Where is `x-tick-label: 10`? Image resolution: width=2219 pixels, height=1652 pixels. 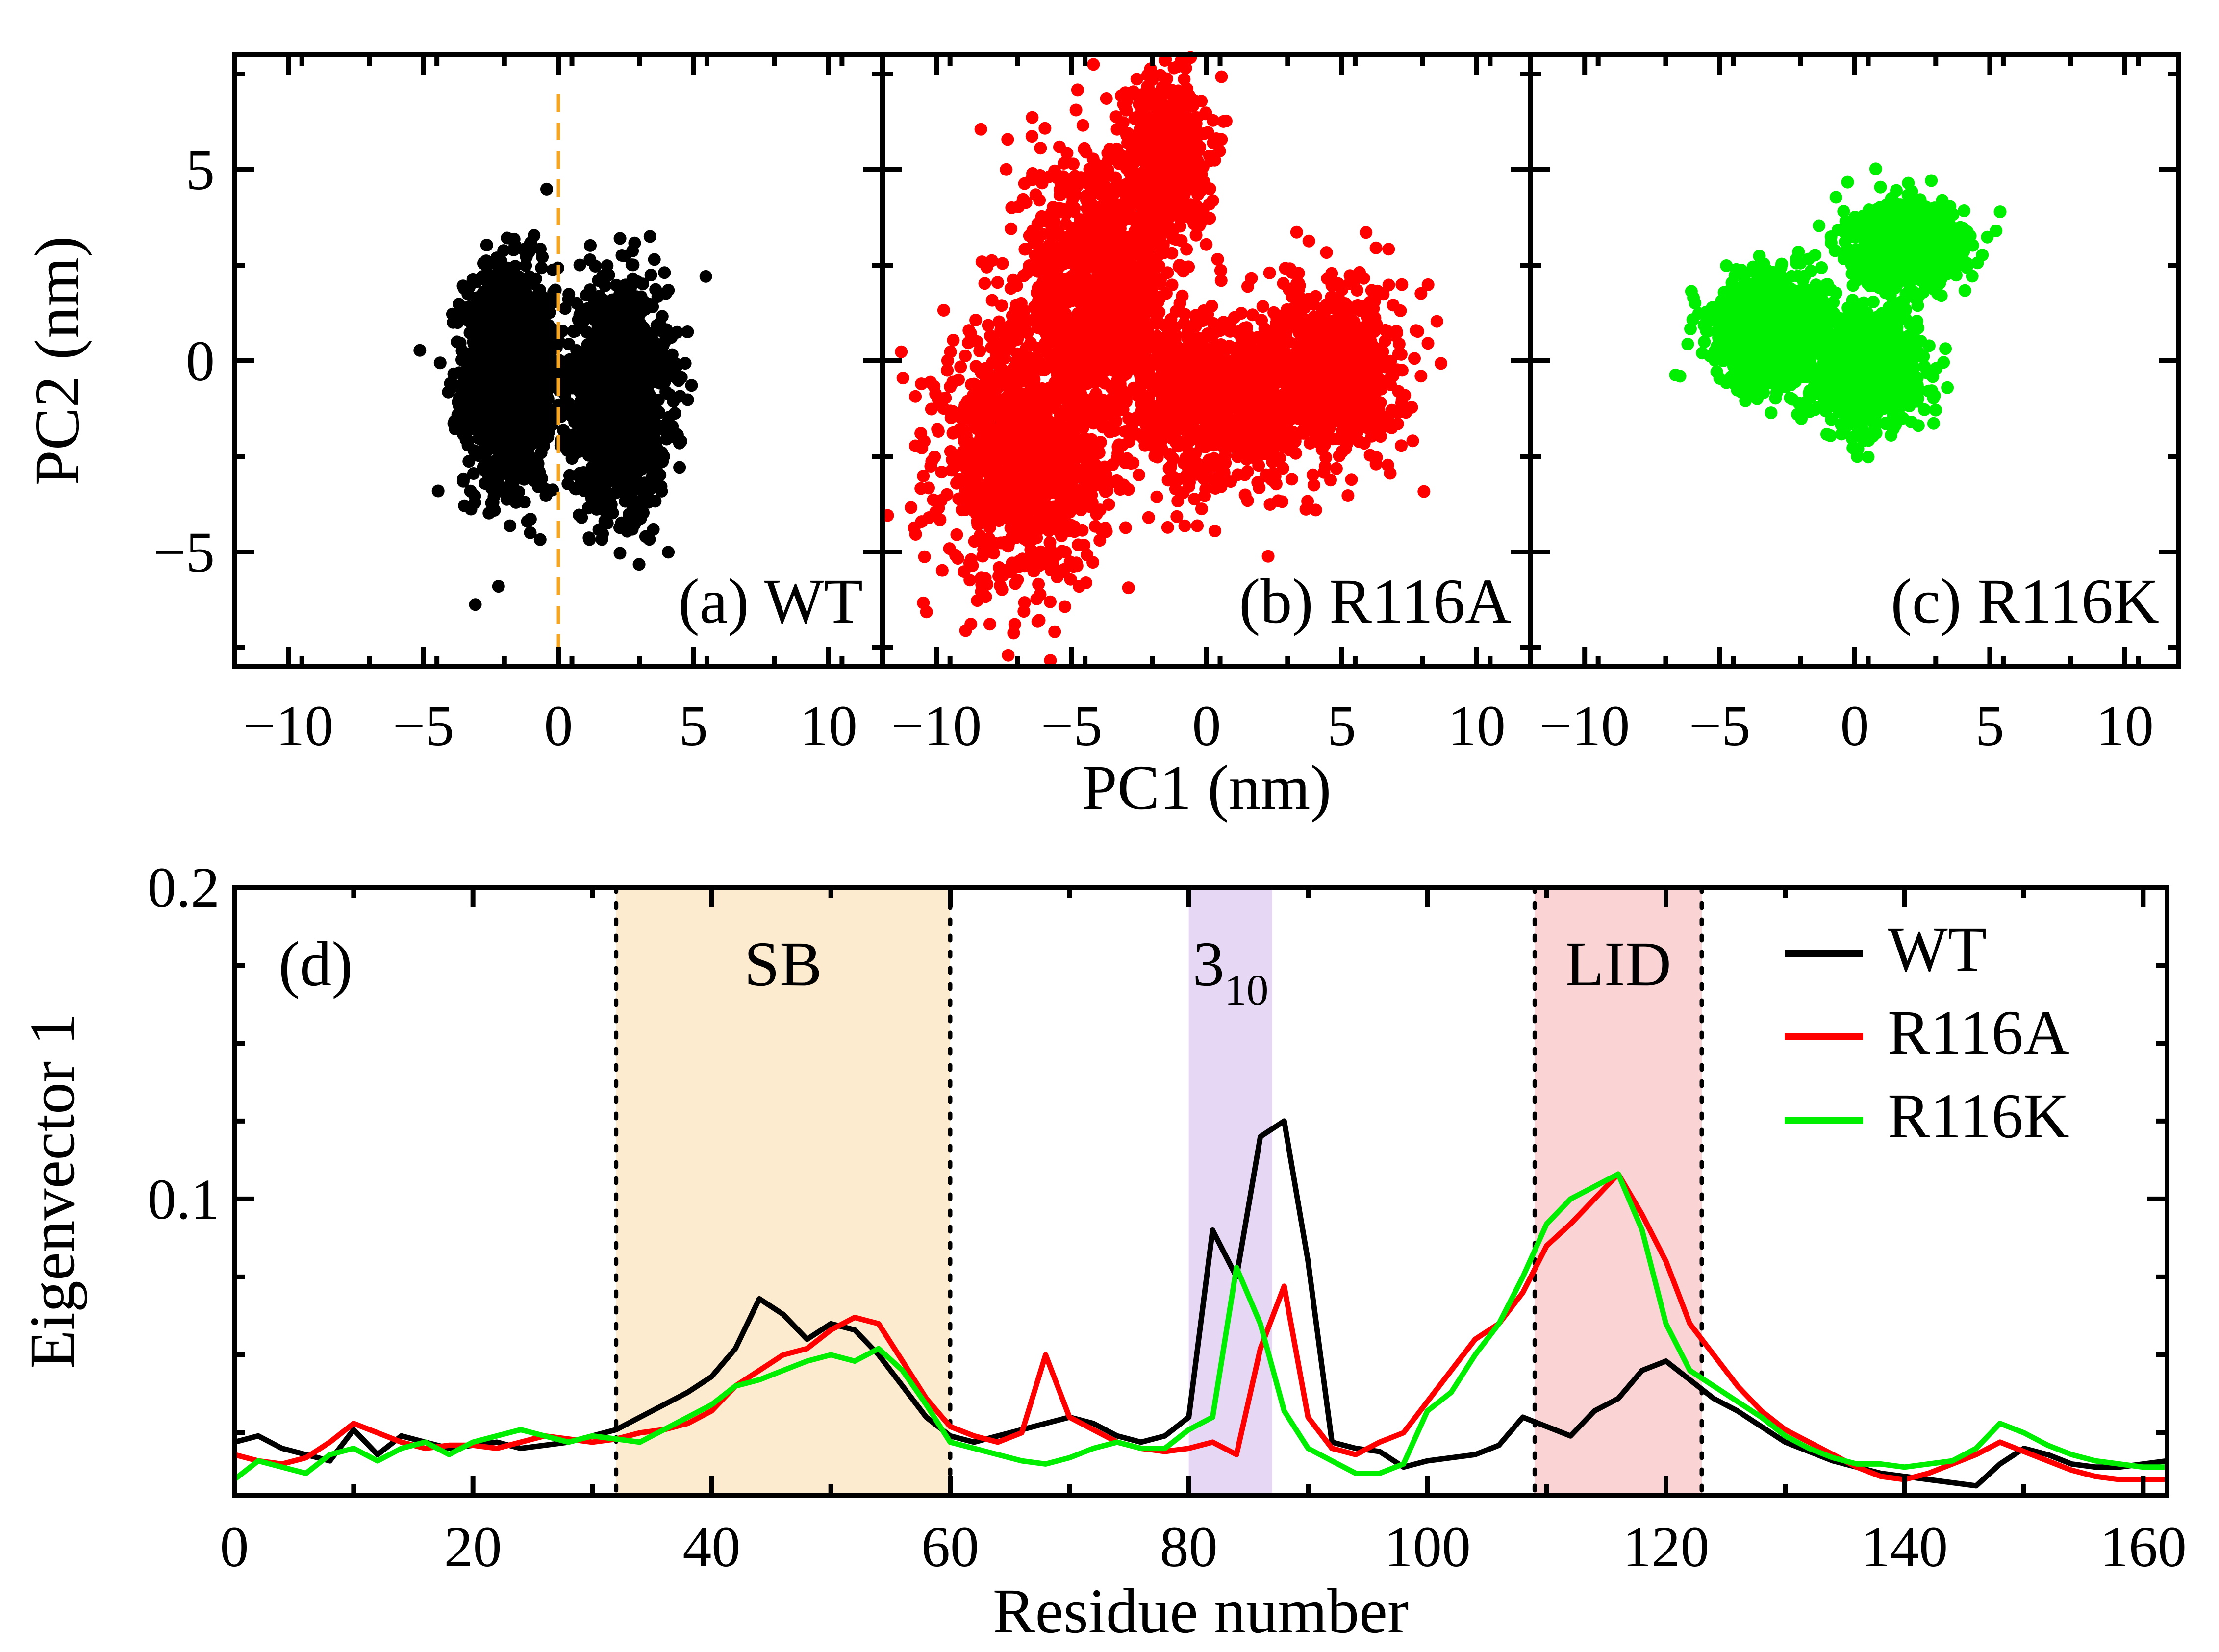 x-tick-label: 10 is located at coordinates (828, 726).